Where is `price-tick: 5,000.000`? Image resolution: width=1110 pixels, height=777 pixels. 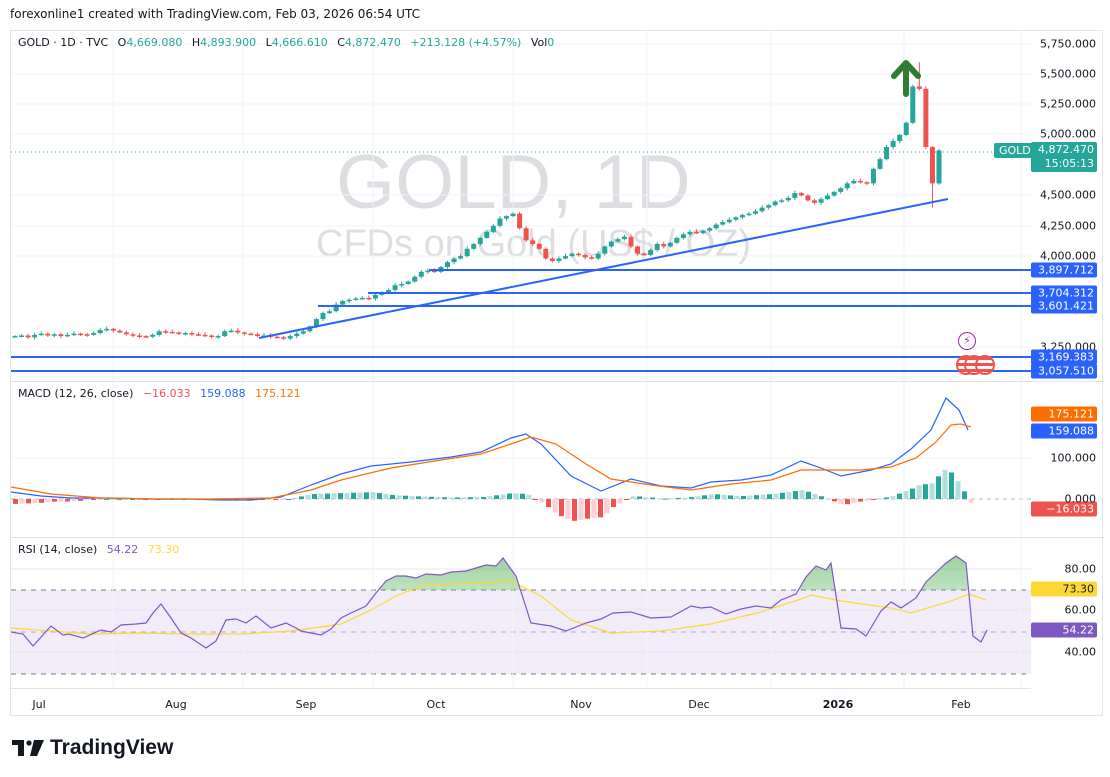
price-tick: 5,000.000 is located at coordinates (1068, 134).